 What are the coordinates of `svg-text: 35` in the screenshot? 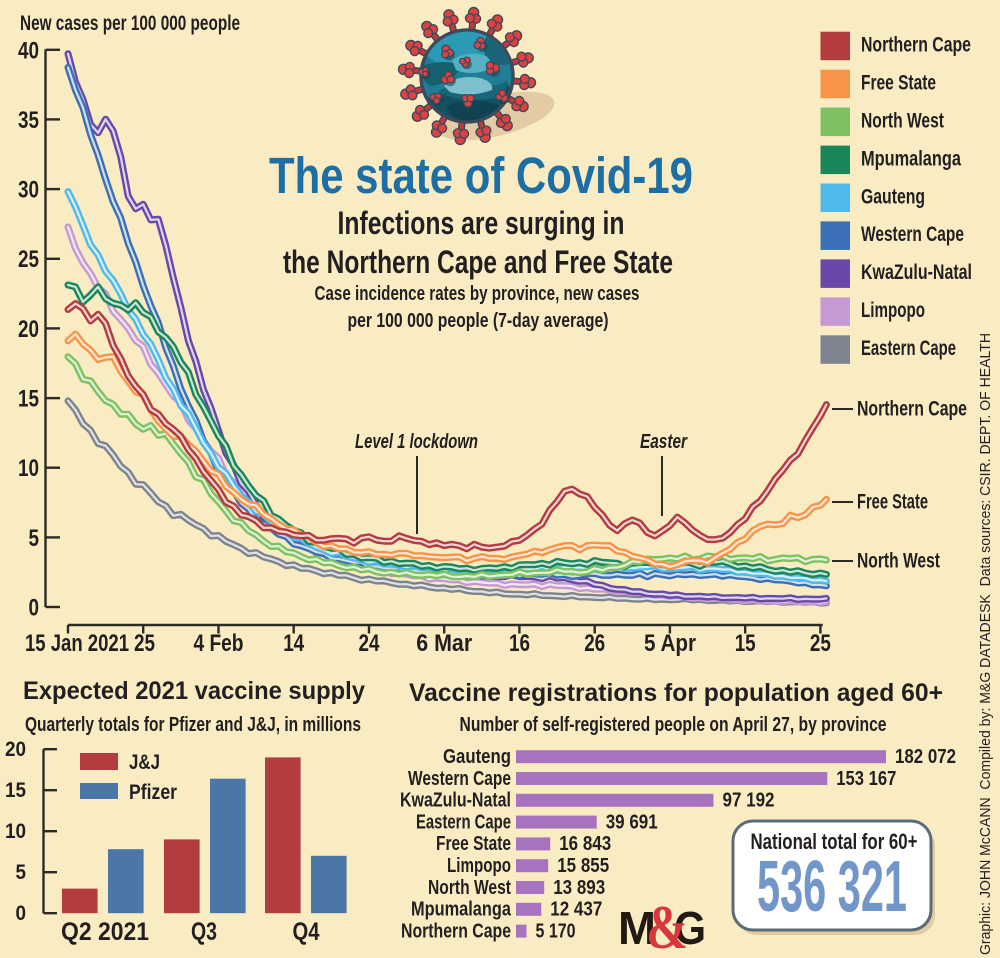 It's located at (28, 120).